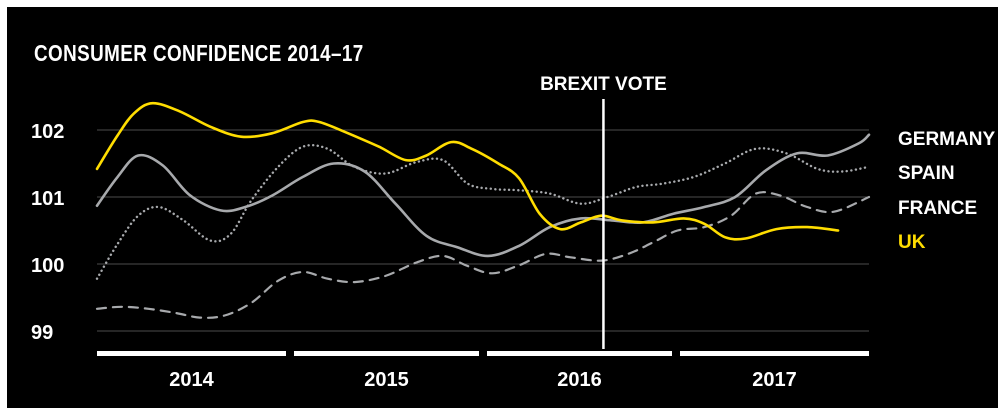 The height and width of the screenshot is (413, 1005). I want to click on y-tick-label: 99, so click(42, 333).